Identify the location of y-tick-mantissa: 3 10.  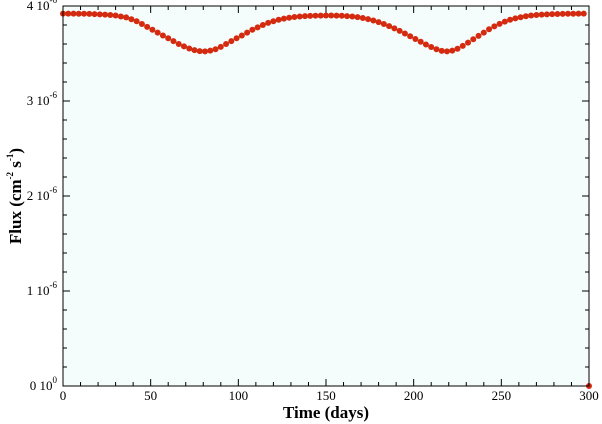
(38, 100).